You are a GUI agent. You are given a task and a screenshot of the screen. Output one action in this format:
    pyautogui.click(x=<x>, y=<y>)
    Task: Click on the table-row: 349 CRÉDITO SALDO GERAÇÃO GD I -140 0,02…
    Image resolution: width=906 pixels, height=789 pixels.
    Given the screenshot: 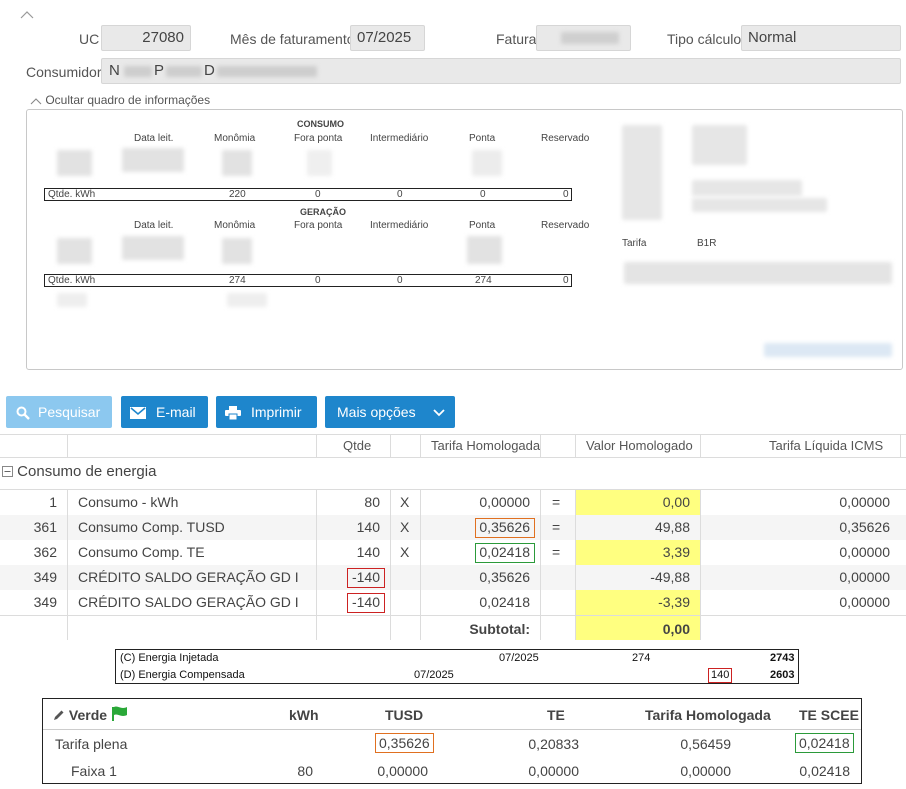 What is the action you would take?
    pyautogui.click(x=453, y=602)
    